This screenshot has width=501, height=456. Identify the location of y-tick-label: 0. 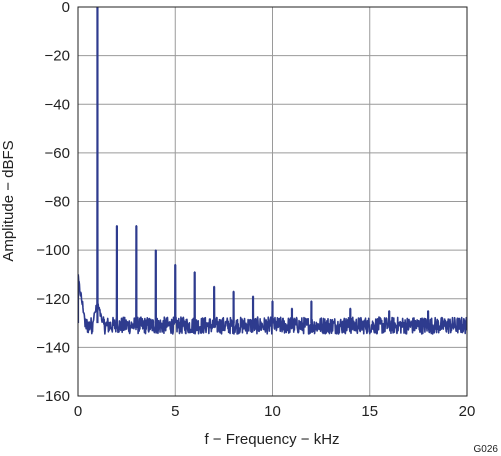
(66, 8).